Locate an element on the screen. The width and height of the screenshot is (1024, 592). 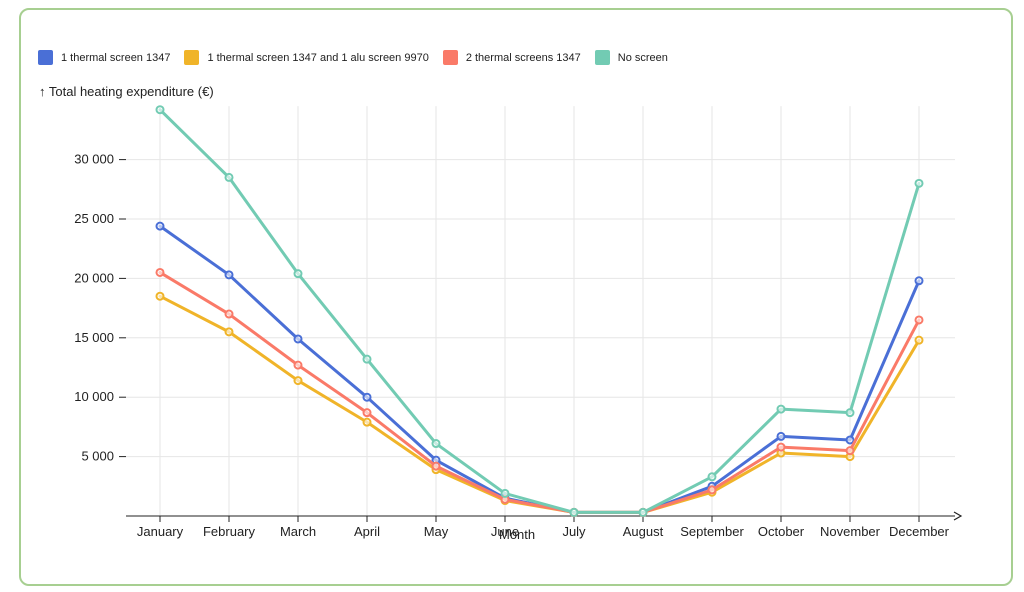
x-tick-label: December is located at coordinates (919, 531).